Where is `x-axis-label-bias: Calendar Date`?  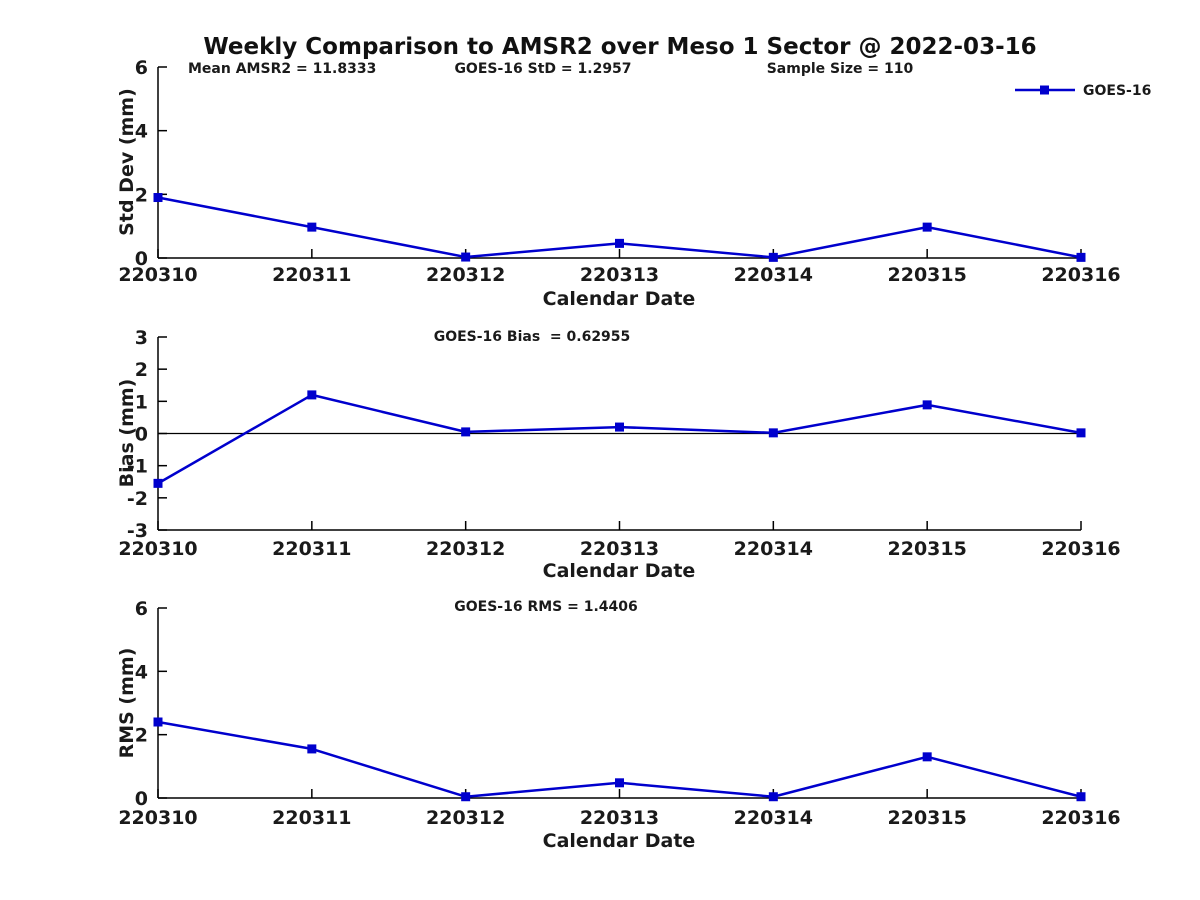
x-axis-label-bias: Calendar Date is located at coordinates (619, 571).